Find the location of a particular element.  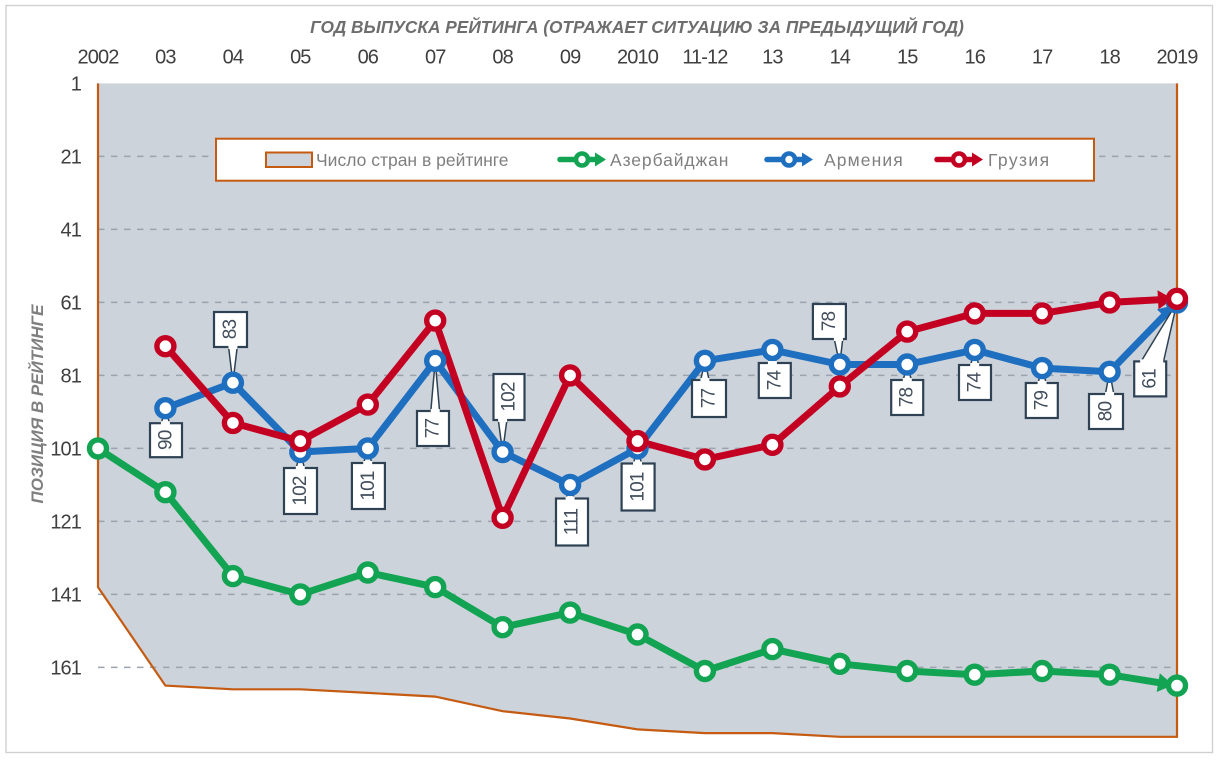

svg-text: 111 is located at coordinates (572, 522).